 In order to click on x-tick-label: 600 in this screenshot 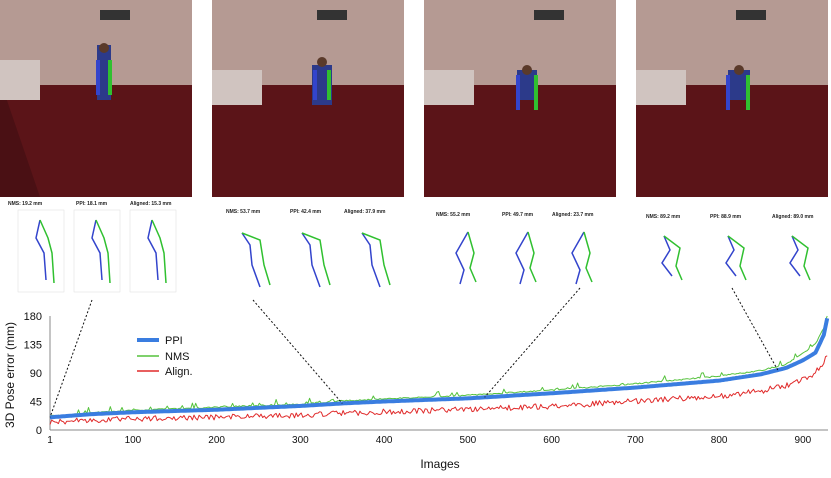, I will do `click(551, 440)`.